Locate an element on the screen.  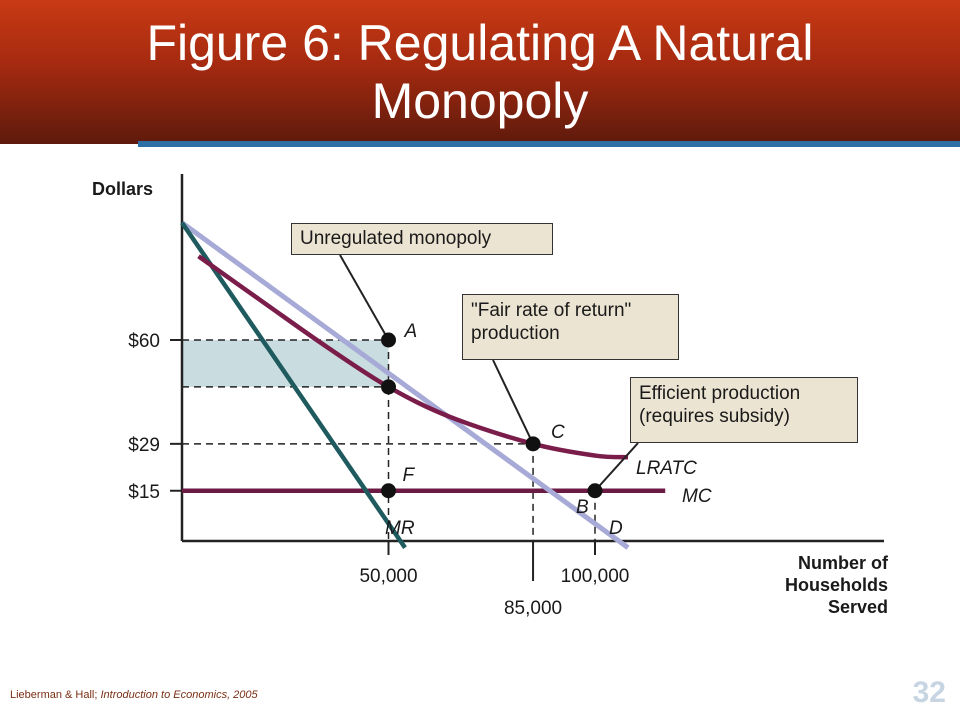
point-label-f: F is located at coordinates (409, 475).